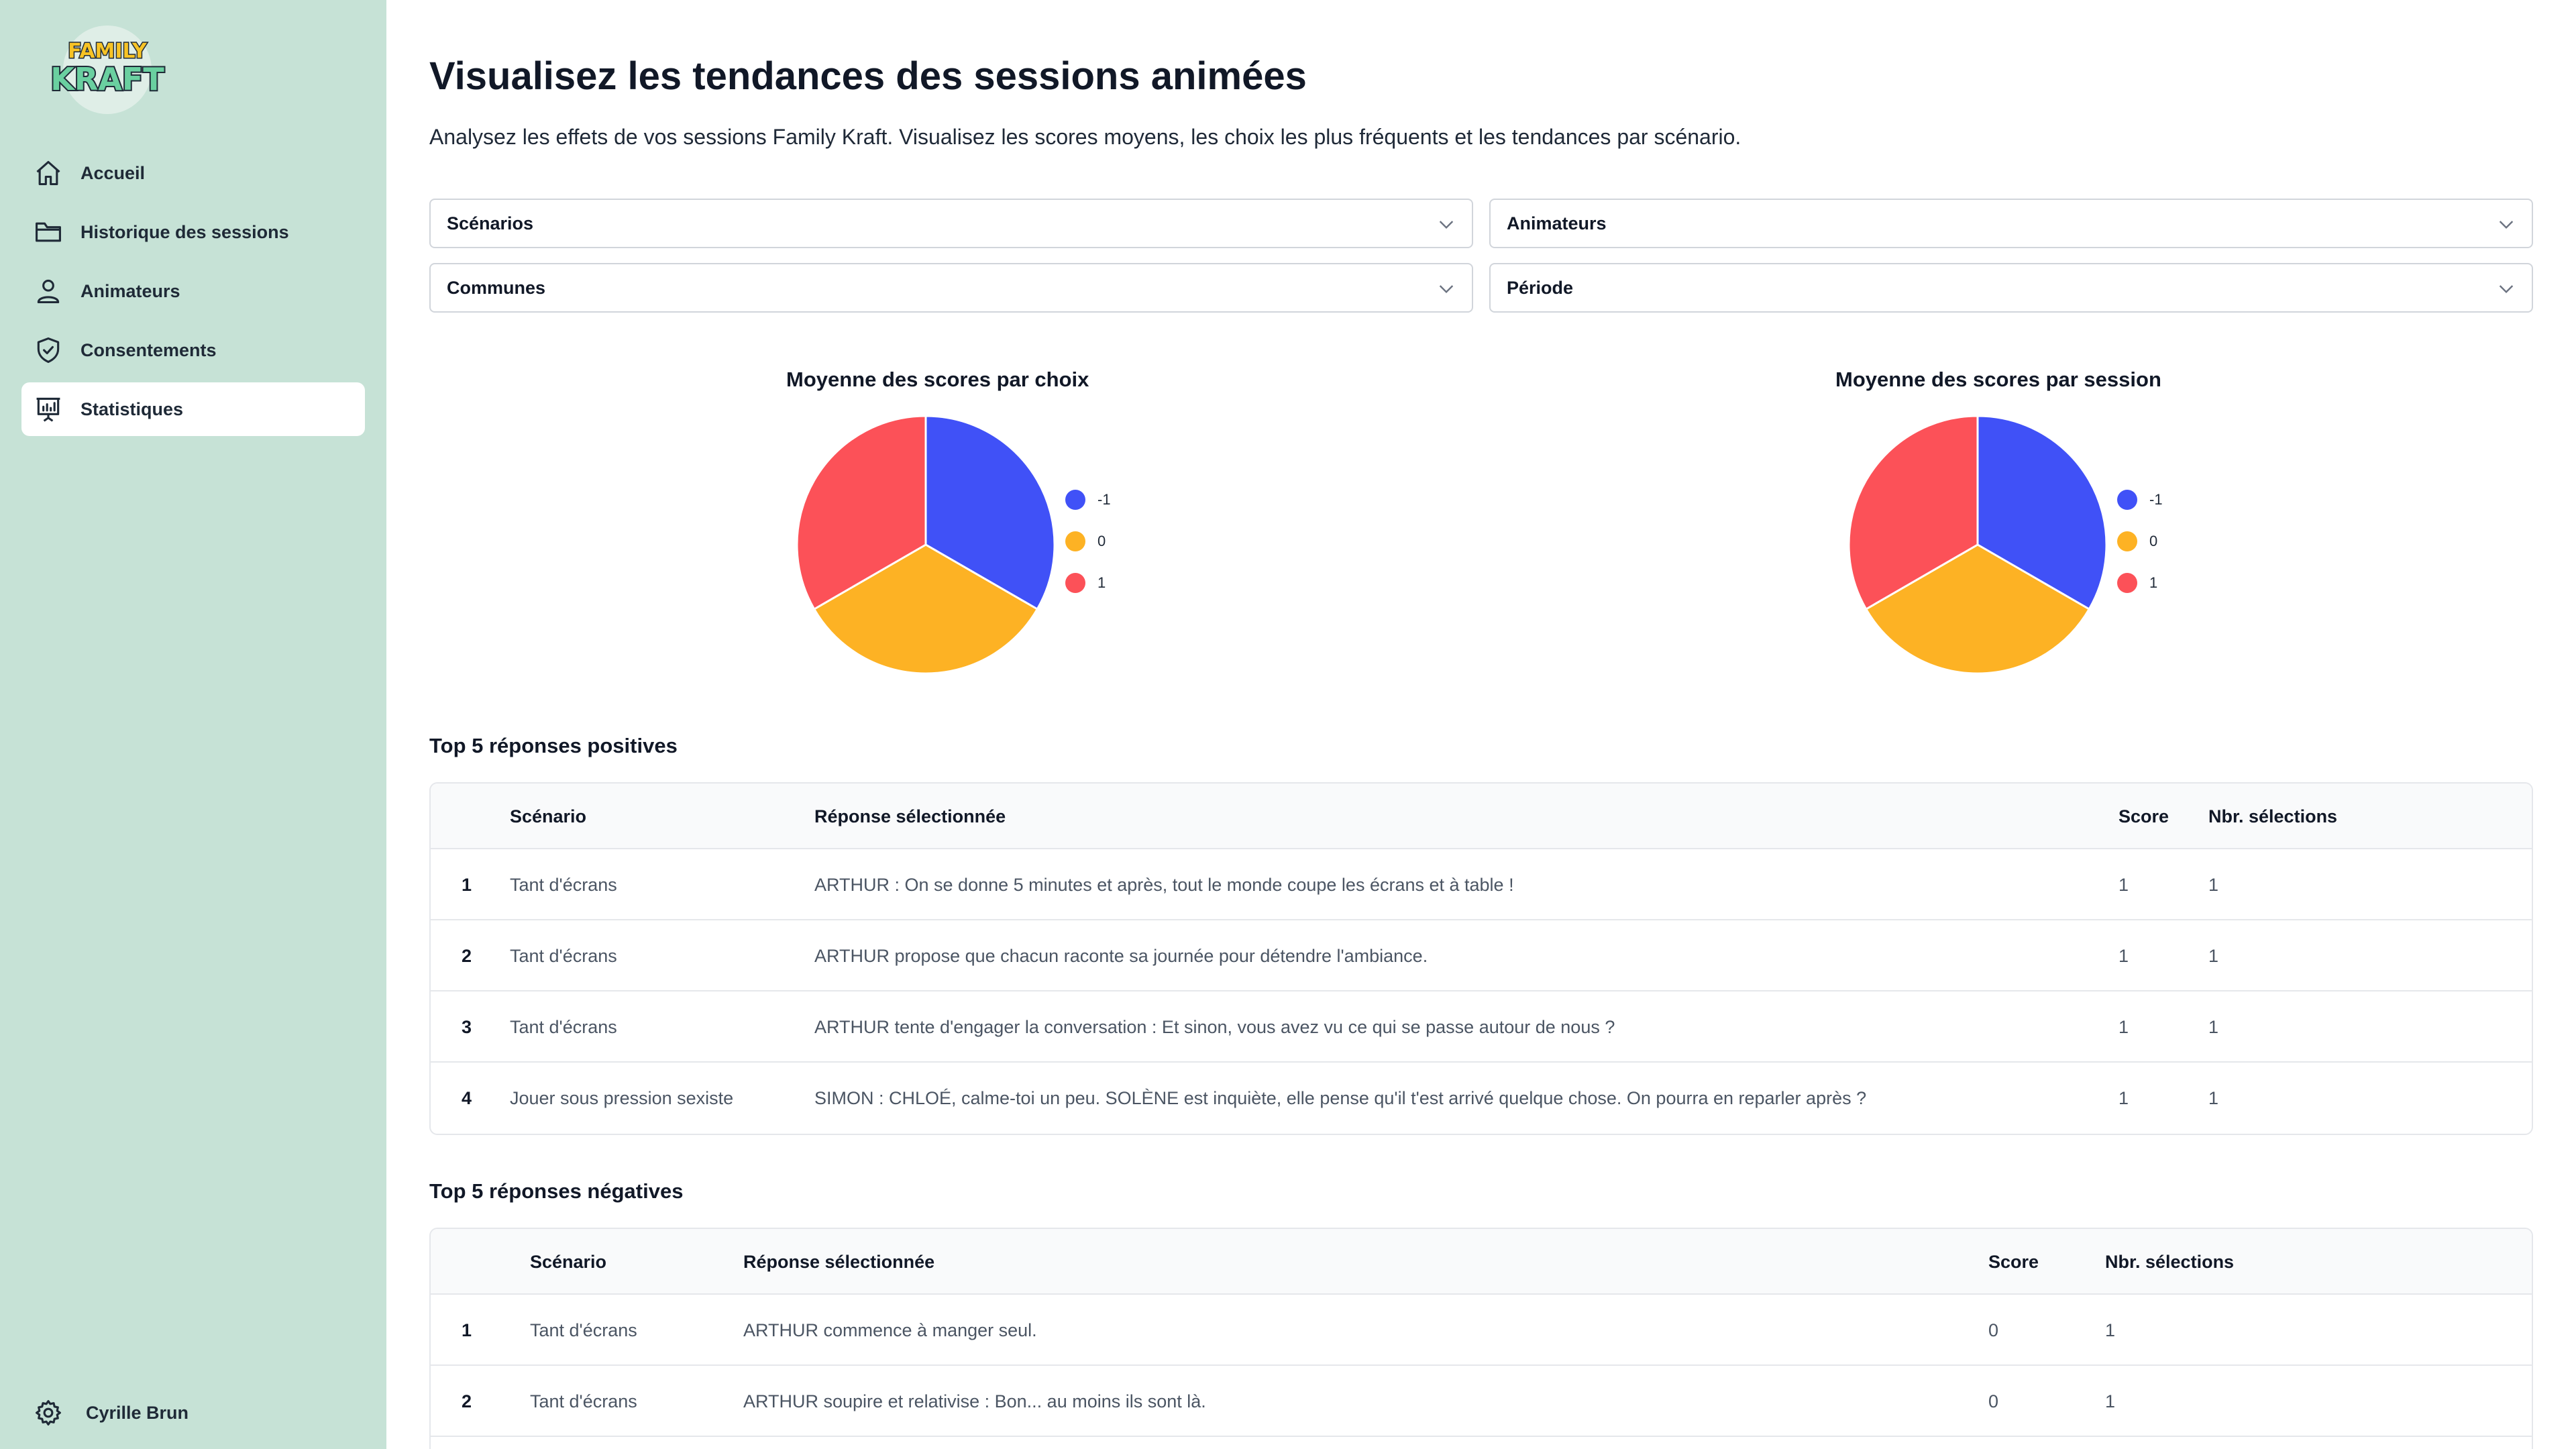 This screenshot has width=2576, height=1449. I want to click on sidebar-item-consentements: Consentements, so click(193, 350).